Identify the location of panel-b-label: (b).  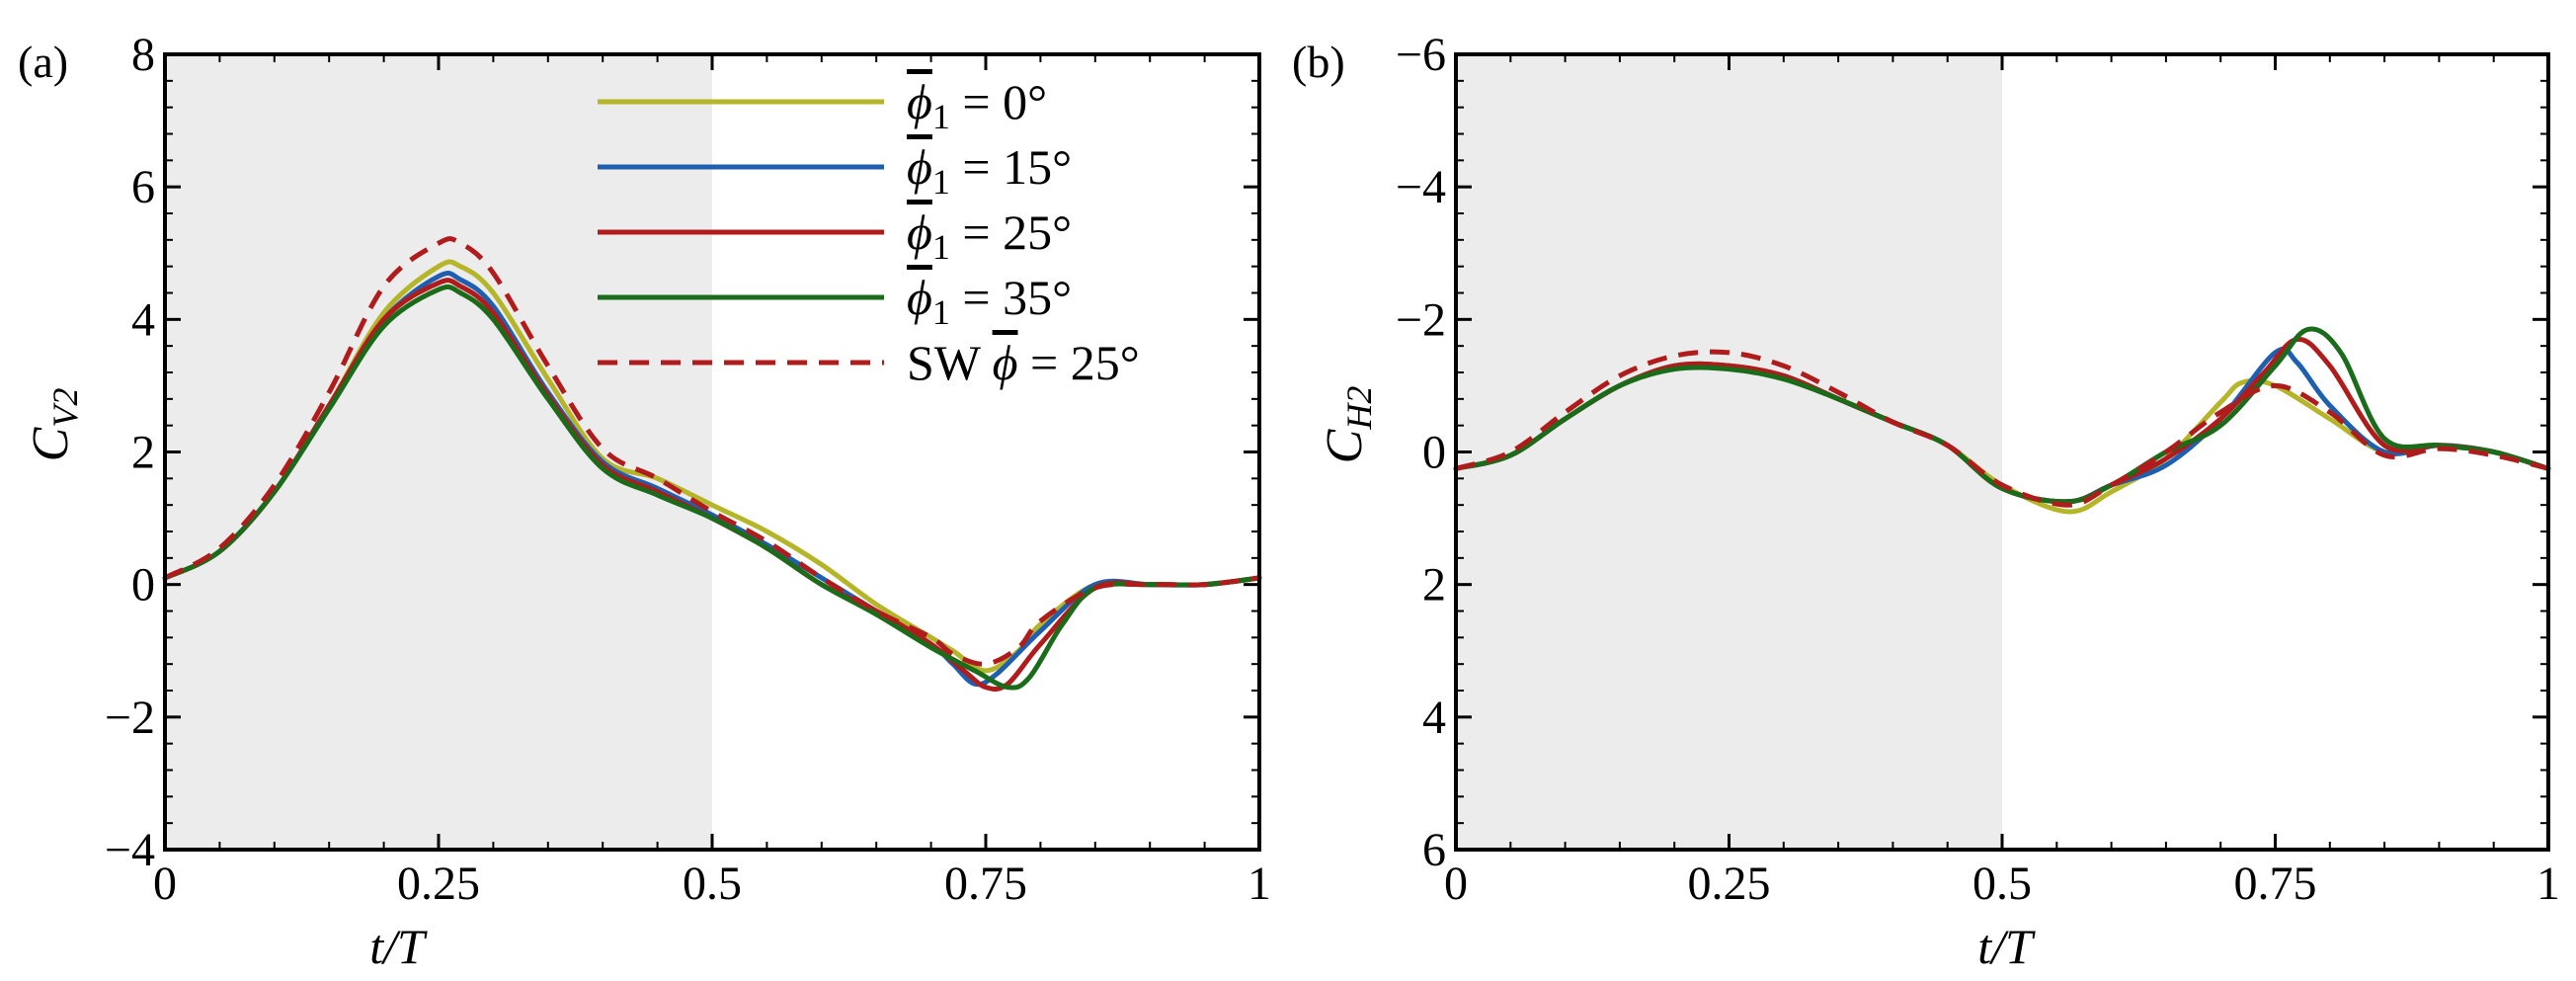
(1318, 62).